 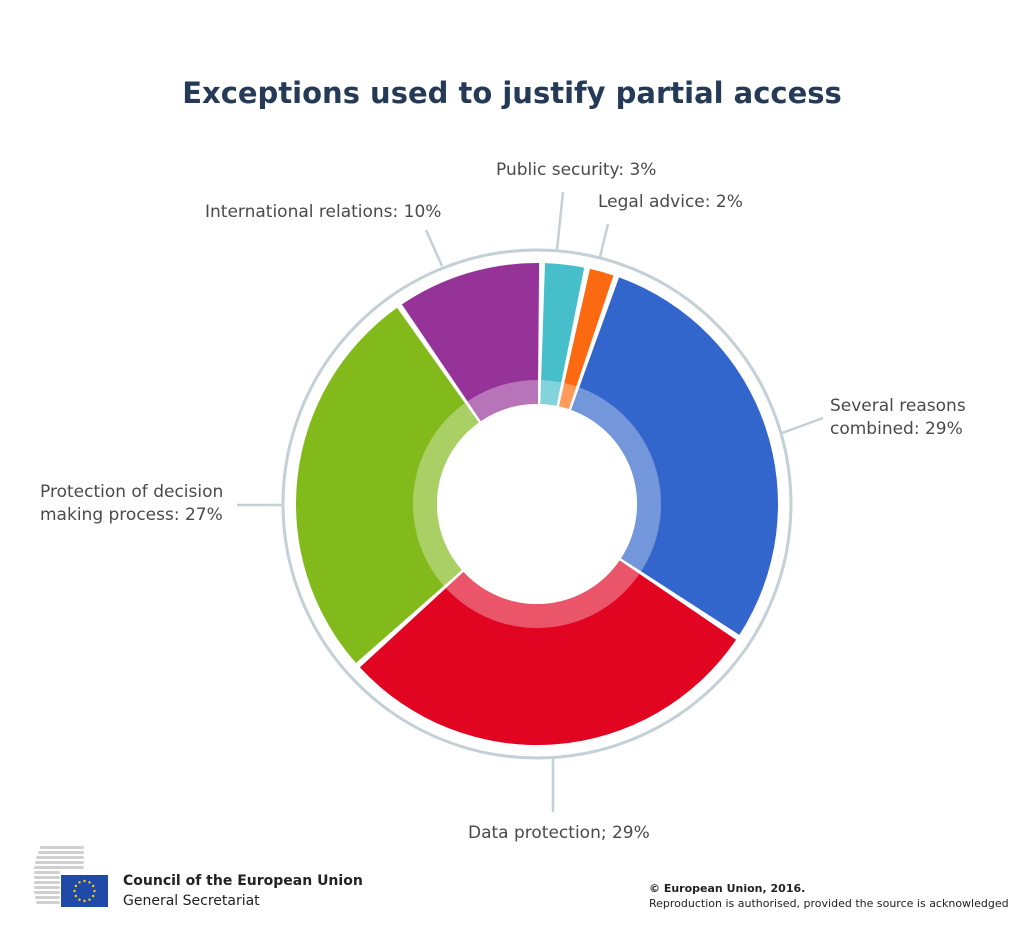 I want to click on slice-inner-band-several-reasons-combined, so click(x=616, y=479).